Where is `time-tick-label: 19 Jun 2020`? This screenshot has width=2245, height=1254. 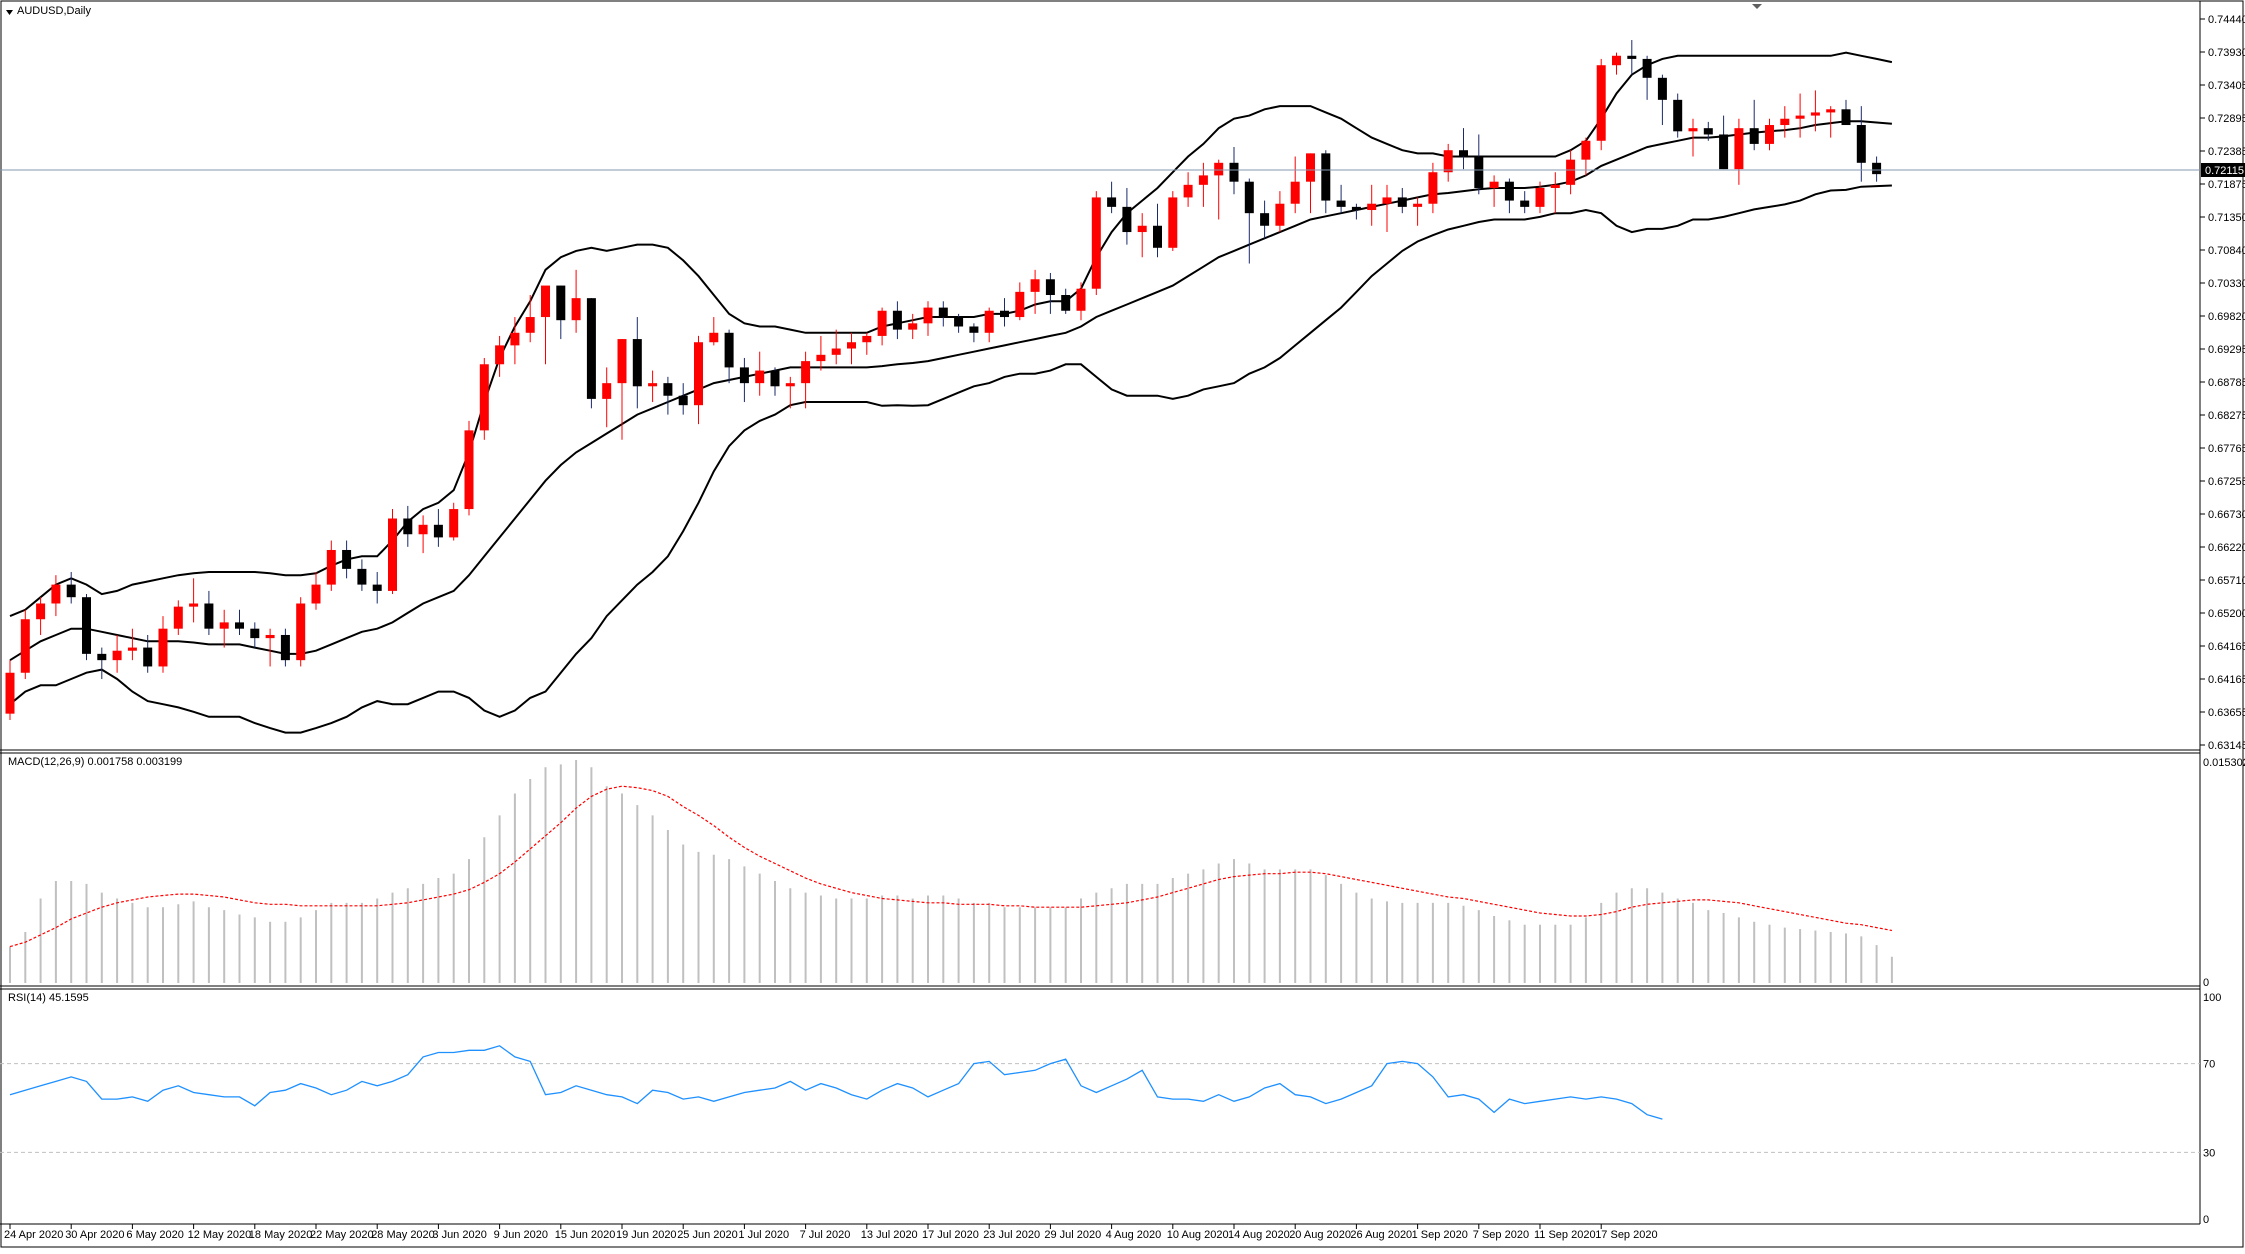
time-tick-label: 19 Jun 2020 is located at coordinates (646, 1235).